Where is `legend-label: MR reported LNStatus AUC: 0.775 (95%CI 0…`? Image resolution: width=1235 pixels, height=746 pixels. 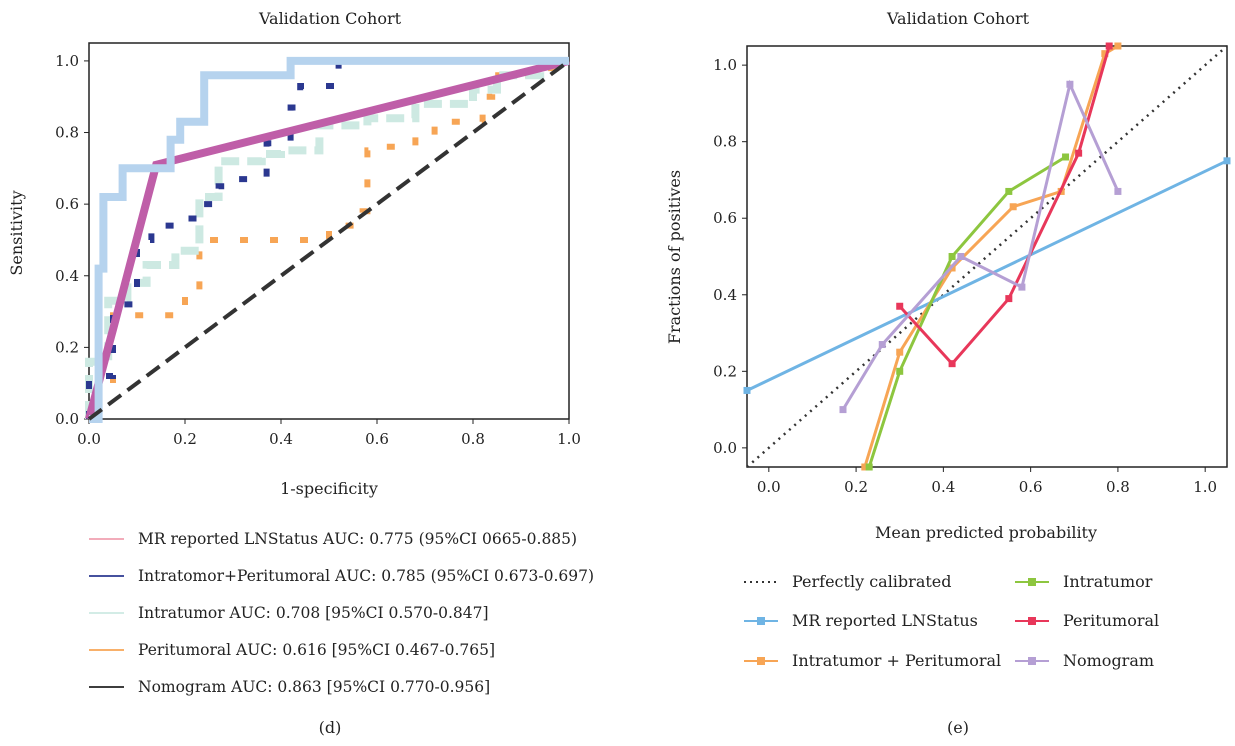
legend-label: MR reported LNStatus AUC: 0.775 (95%CI 0… is located at coordinates (357, 539).